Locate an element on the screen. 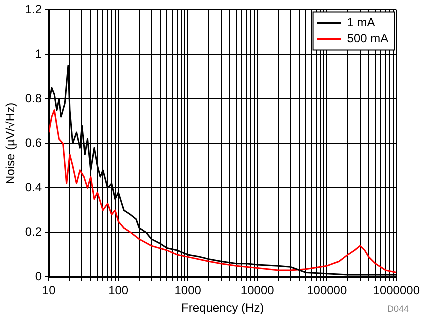 The image size is (423, 324). y-tick-label: 0.8 is located at coordinates (33, 99).